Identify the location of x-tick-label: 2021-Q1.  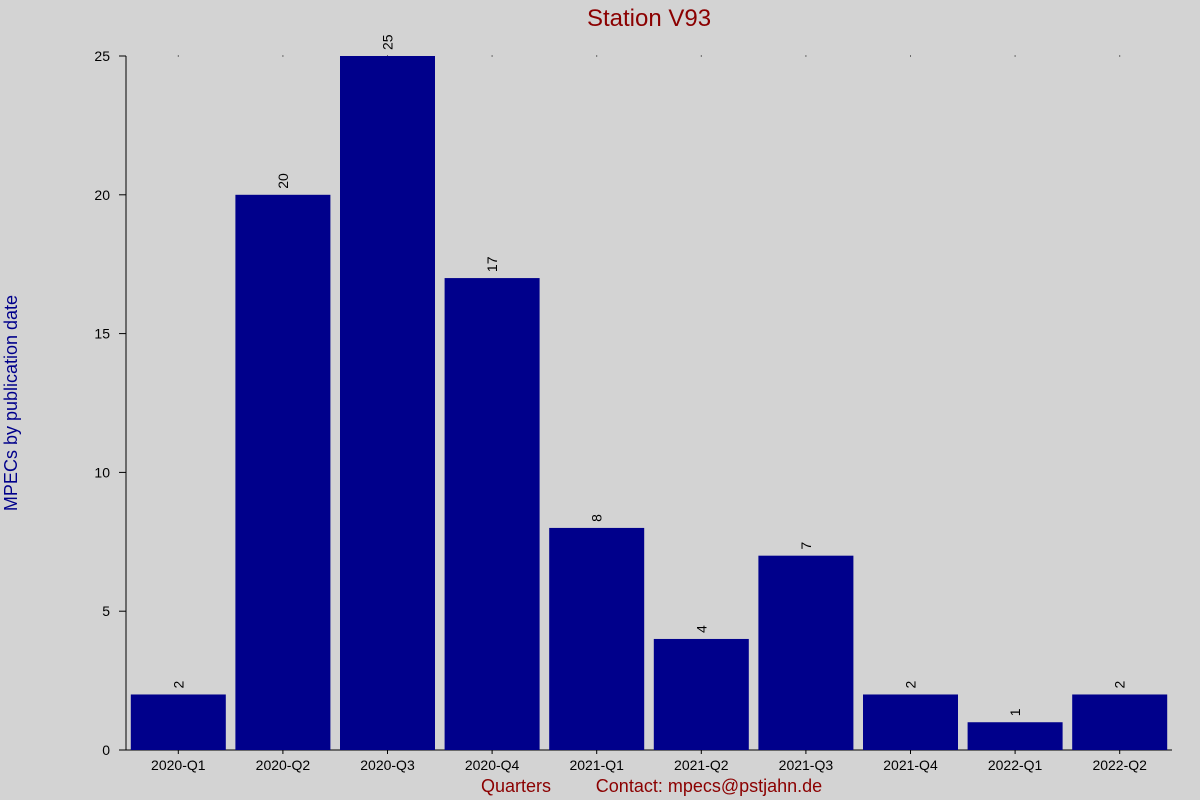
(596, 765).